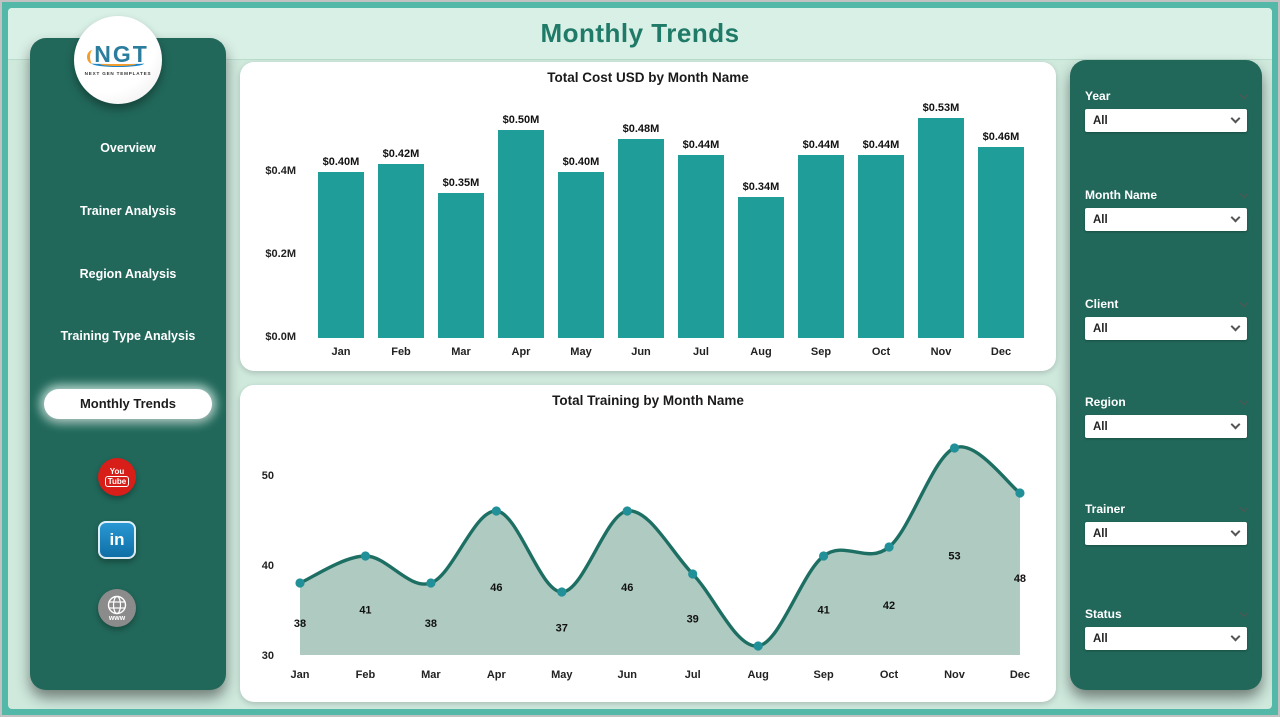 The width and height of the screenshot is (1280, 717). Describe the element at coordinates (889, 547) in the screenshot. I see `data-point-Oct` at that location.